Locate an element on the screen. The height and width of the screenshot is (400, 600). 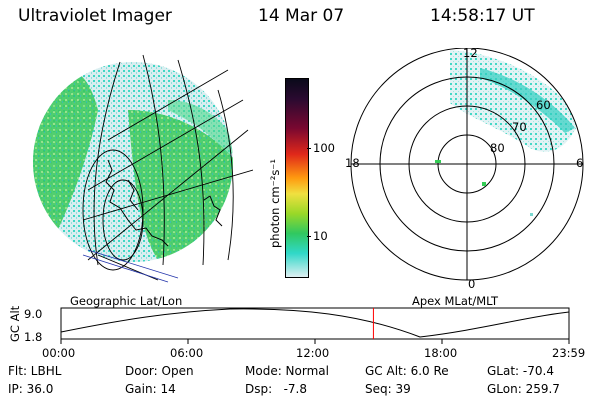
apex-caption: Apex MLat/MLT is located at coordinates (455, 301).